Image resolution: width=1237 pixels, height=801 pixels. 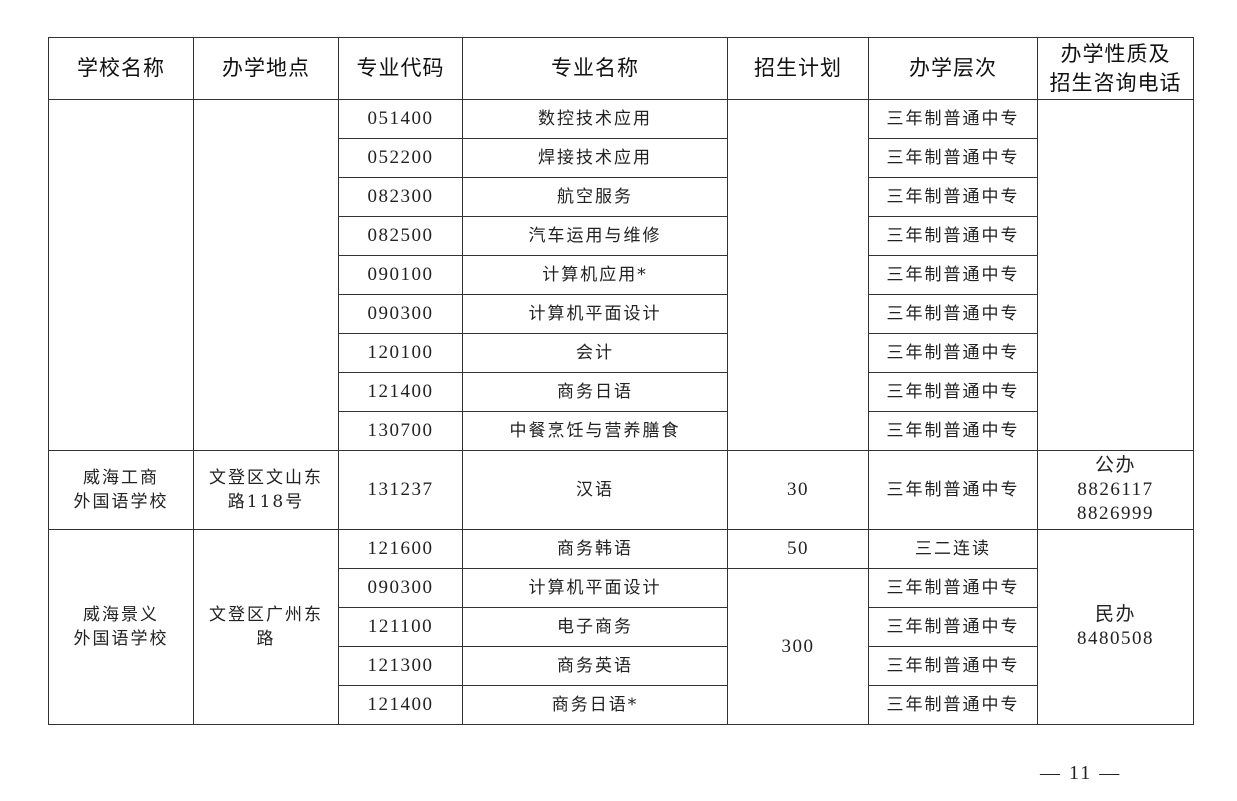 What do you see at coordinates (121, 490) in the screenshot?
I see `school-name: 威海工商 外国语学校` at bounding box center [121, 490].